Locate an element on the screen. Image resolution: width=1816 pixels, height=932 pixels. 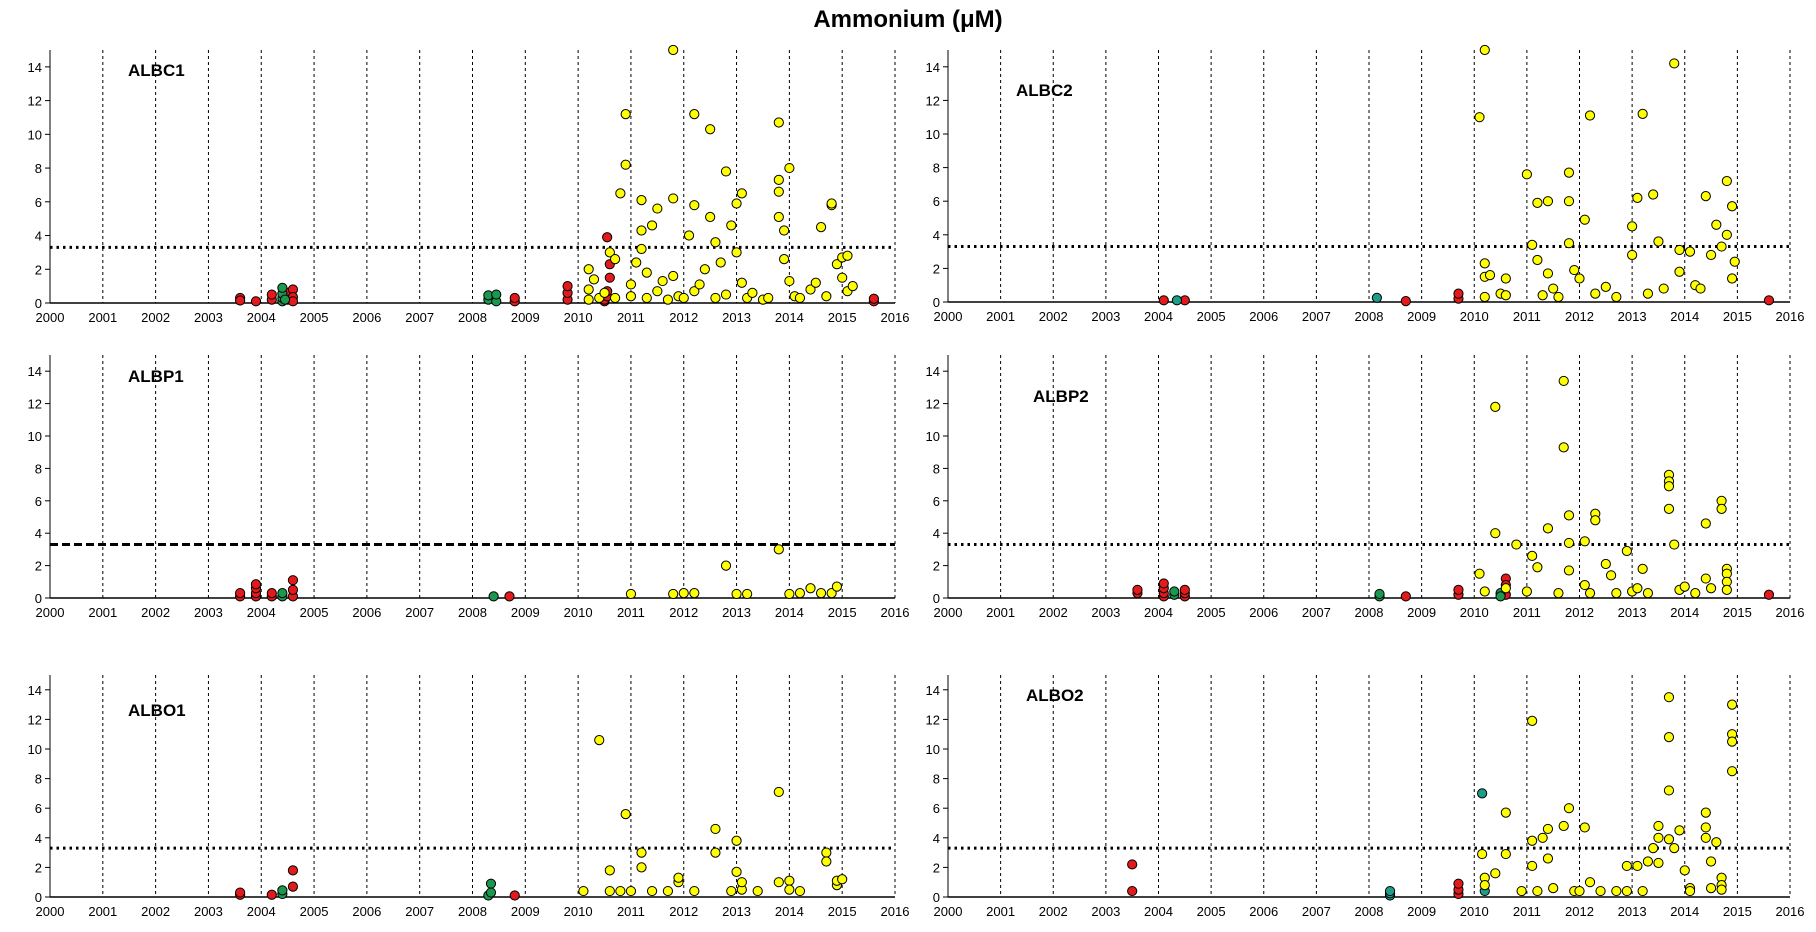
x-tick-label: 2006 is located at coordinates (1263, 612).